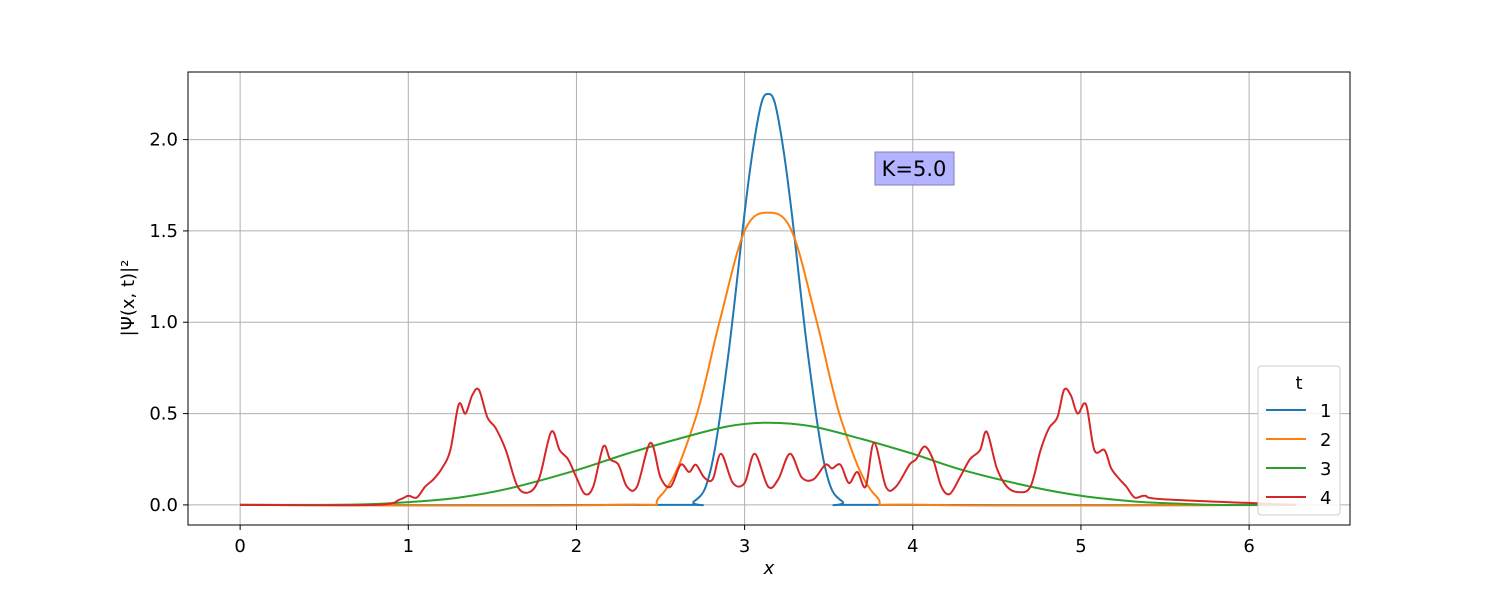  I want to click on x-tick-label: 2, so click(576, 546).